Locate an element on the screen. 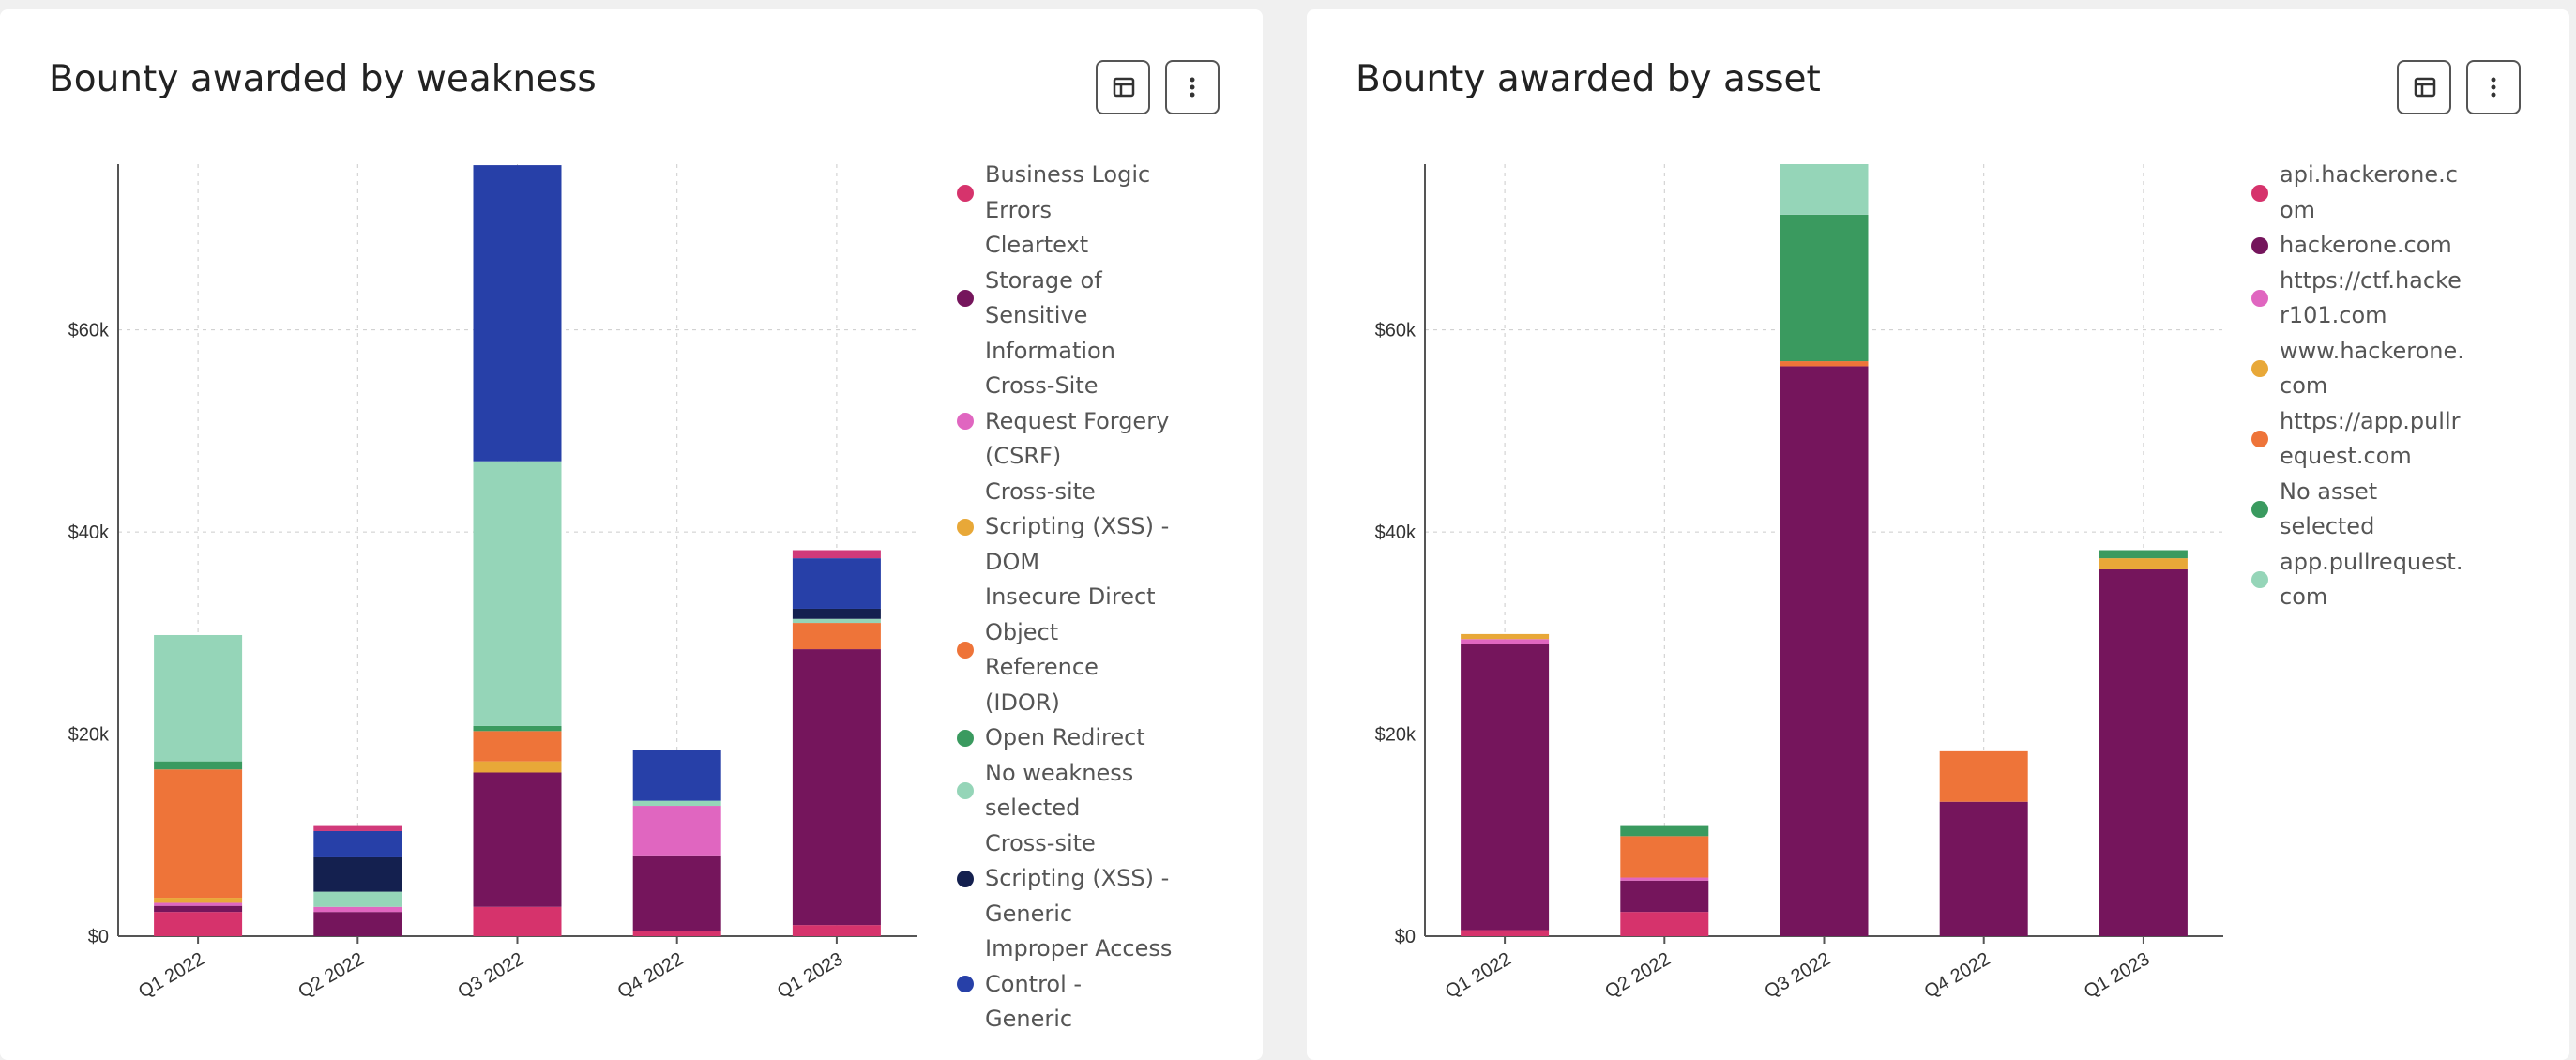  x-tick-label: Q3 2022 is located at coordinates (1798, 975).